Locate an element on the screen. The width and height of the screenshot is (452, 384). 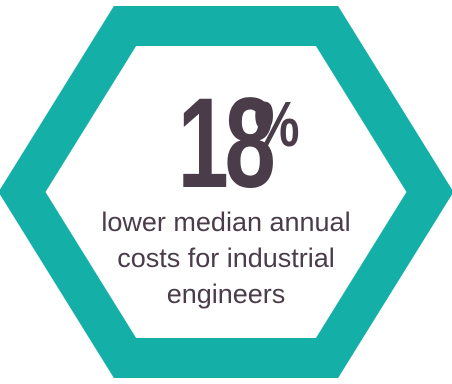
caption-line-1: lower median annual is located at coordinates (226, 222).